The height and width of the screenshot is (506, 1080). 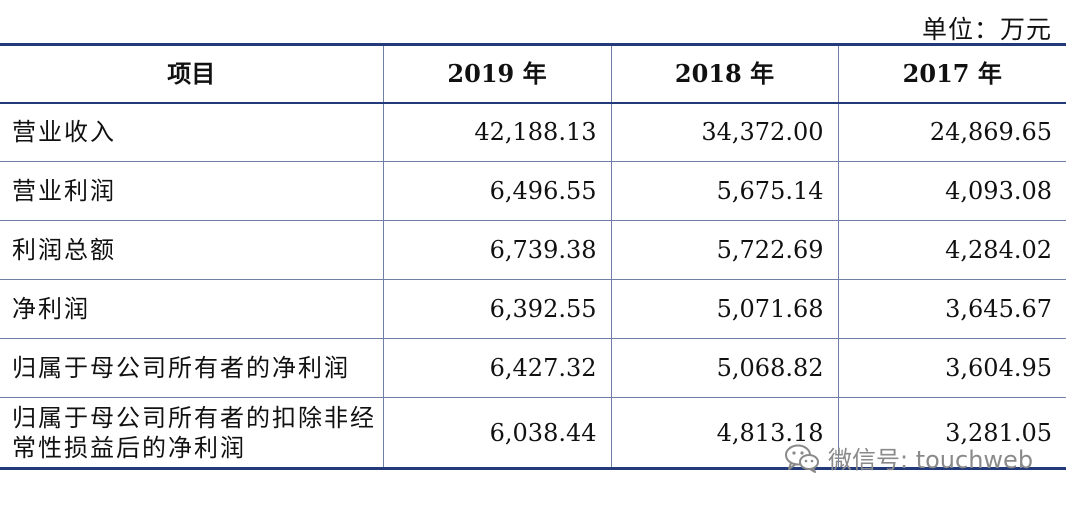 I want to click on value-2017: 3,604.95, so click(x=951, y=368).